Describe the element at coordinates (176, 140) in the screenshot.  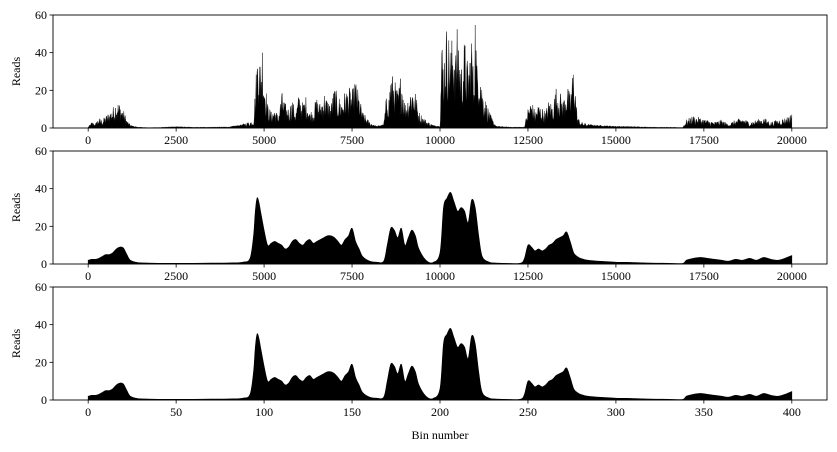
I see `top-x-tick-label: 2500` at that location.